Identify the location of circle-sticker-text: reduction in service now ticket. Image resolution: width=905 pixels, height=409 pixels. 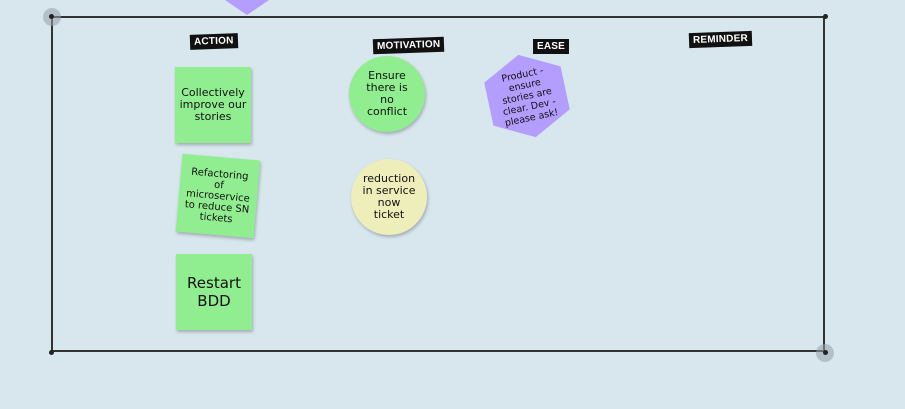
(389, 196).